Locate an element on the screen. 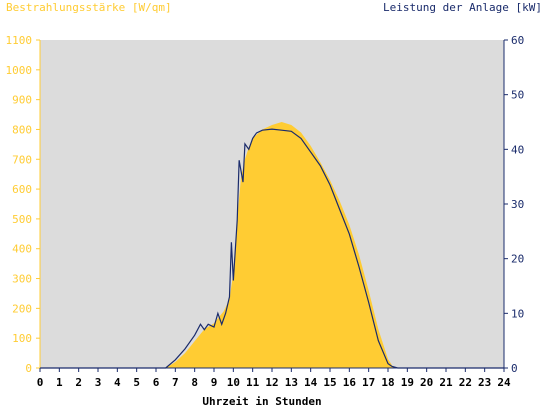  x-tick-label: 20 is located at coordinates (426, 382).